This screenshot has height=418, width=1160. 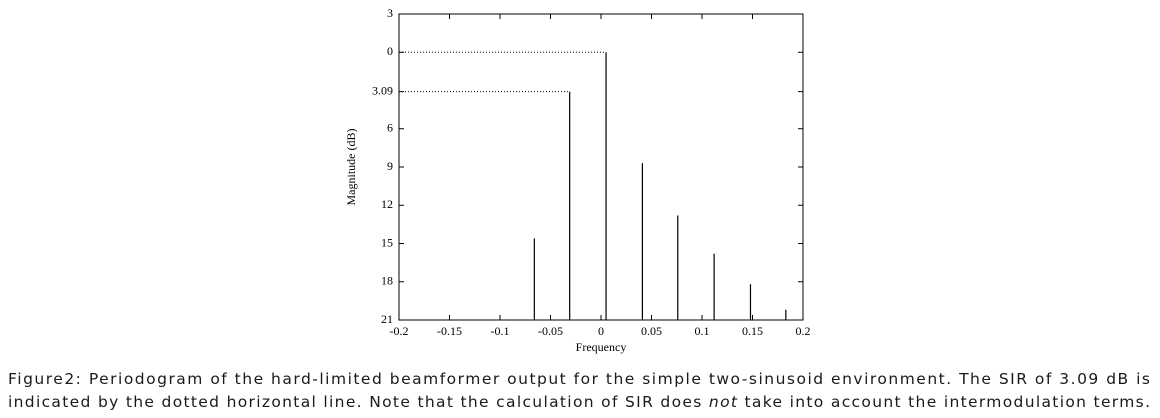 I want to click on y-axis-label: Magnitude (dB), so click(x=351, y=167).